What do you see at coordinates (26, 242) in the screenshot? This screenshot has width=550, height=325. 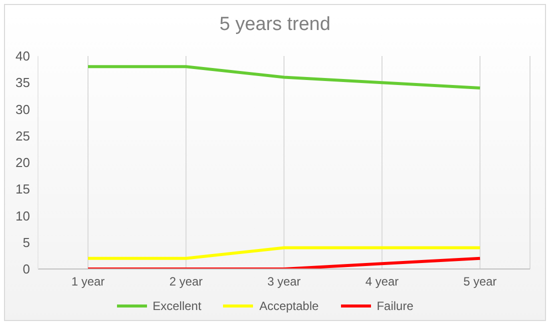 I see `y-tick-label: 5` at bounding box center [26, 242].